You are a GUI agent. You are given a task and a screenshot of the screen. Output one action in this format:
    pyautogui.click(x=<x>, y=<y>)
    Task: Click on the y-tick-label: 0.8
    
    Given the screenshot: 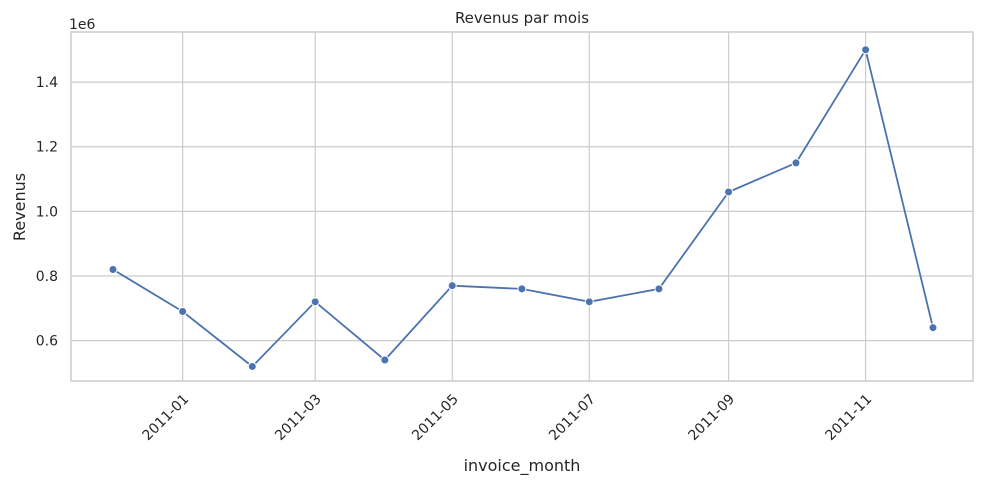 What is the action you would take?
    pyautogui.click(x=47, y=277)
    